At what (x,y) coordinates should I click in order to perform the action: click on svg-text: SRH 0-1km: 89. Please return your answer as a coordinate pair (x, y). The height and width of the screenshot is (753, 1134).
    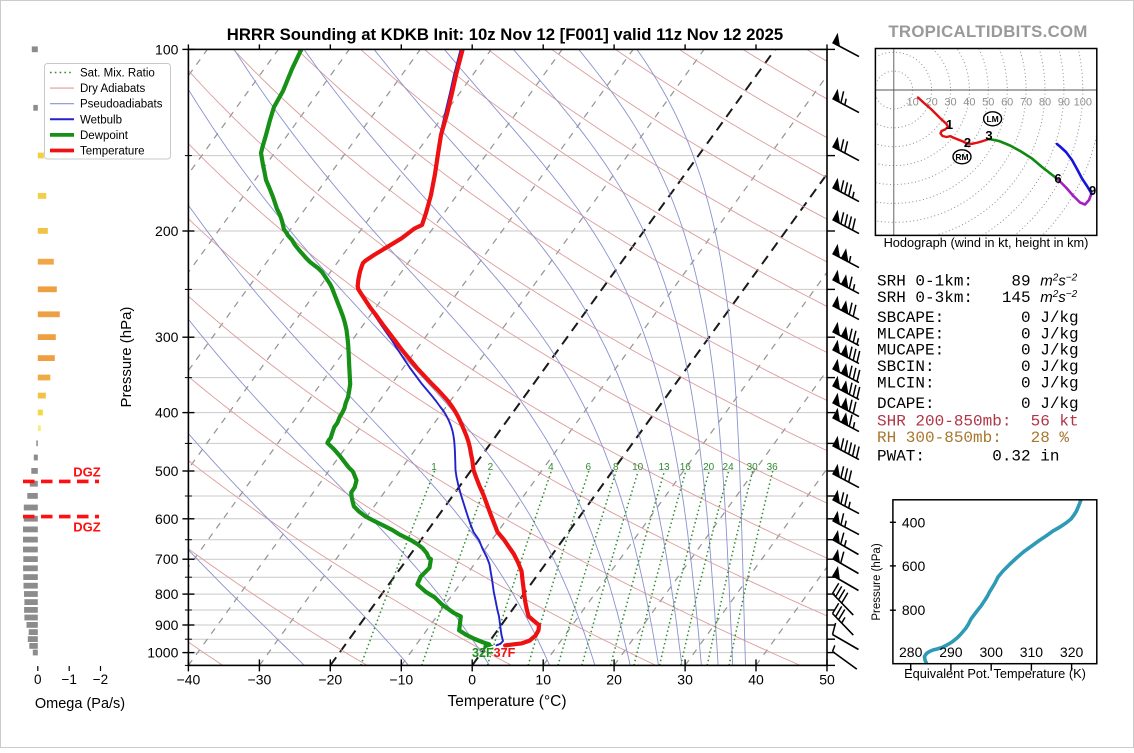
    Looking at the image, I should click on (954, 282).